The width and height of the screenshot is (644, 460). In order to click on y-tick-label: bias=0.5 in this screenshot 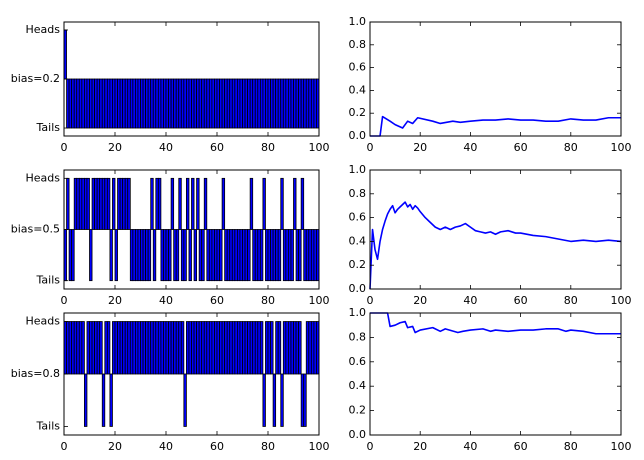, I will do `click(35, 229)`.